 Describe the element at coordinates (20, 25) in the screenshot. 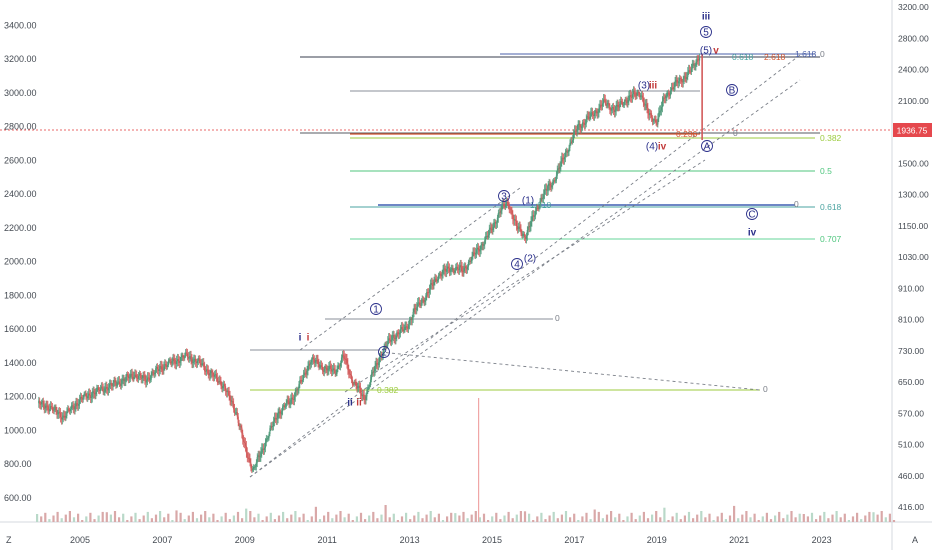

I see `y-tick-label: 3400.00` at that location.